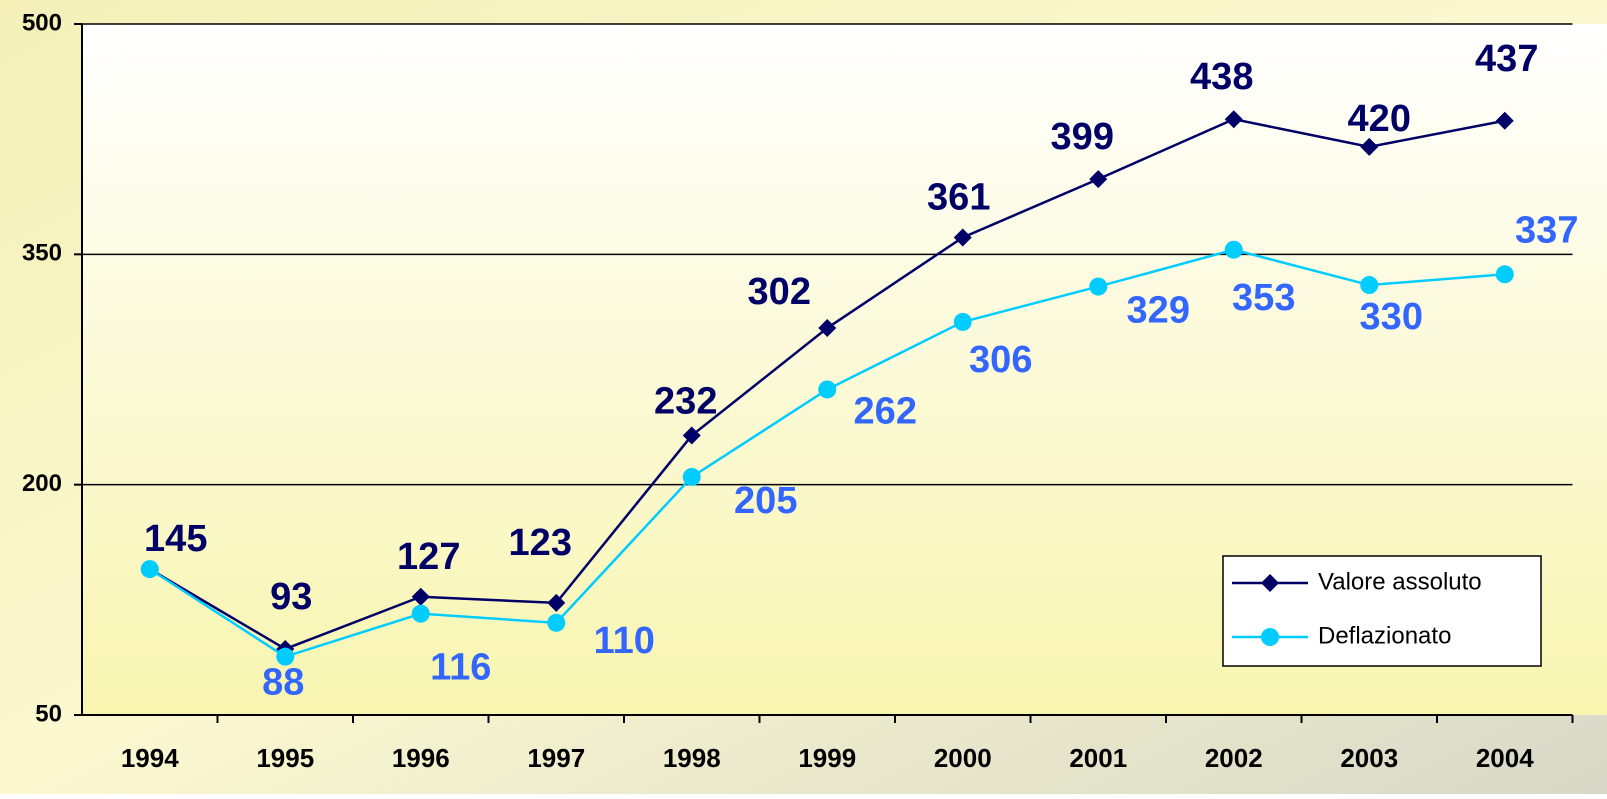 This screenshot has width=1607, height=799. What do you see at coordinates (779, 292) in the screenshot?
I see `data-label: 302` at bounding box center [779, 292].